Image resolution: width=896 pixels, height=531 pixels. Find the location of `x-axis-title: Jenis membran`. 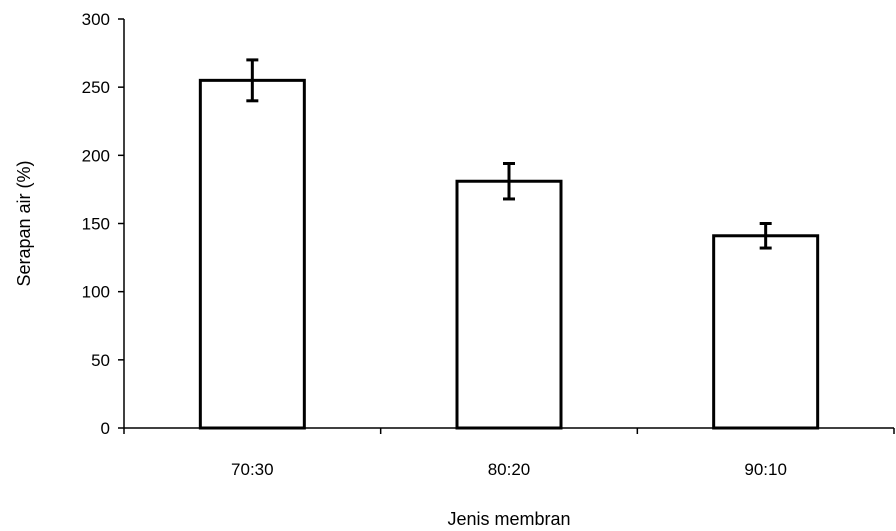

x-axis-title: Jenis membran is located at coordinates (508, 519).